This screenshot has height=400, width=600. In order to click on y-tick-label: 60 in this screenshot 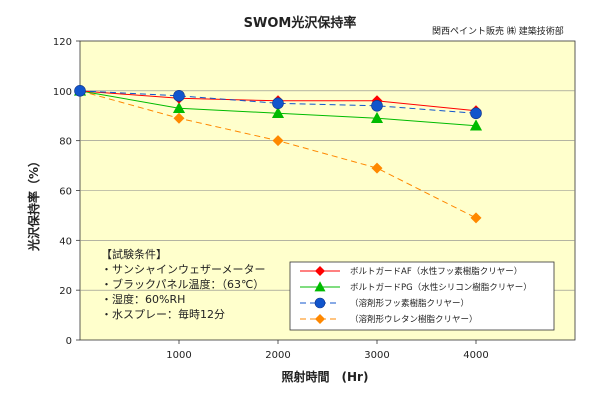, I will do `click(65, 192)`.